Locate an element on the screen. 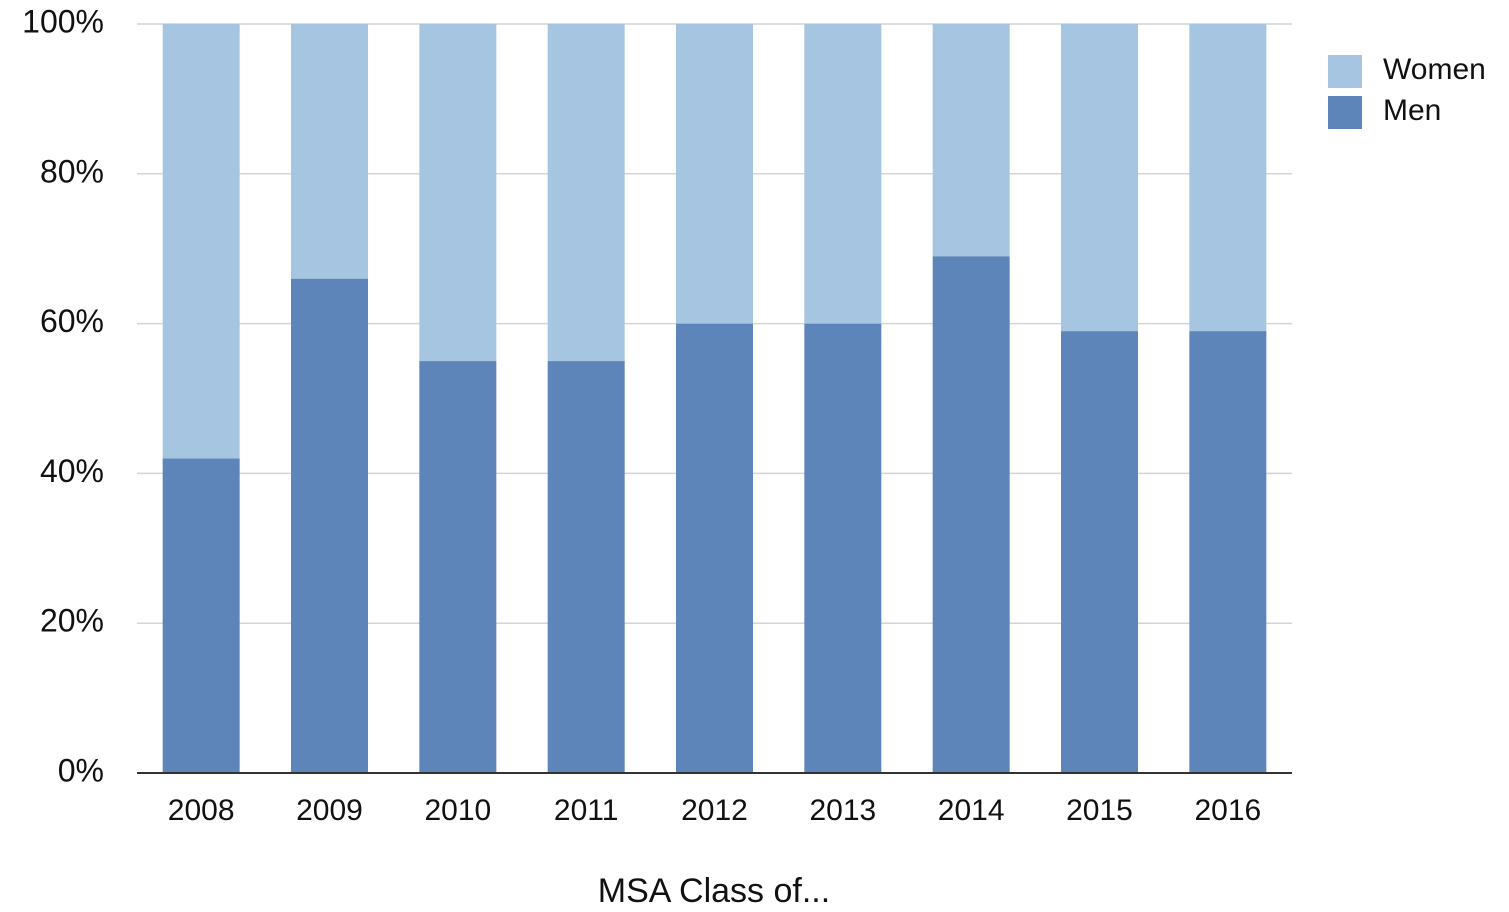 Image resolution: width=1509 pixels, height=912 pixels. y-tick-label: 100% is located at coordinates (63, 21).